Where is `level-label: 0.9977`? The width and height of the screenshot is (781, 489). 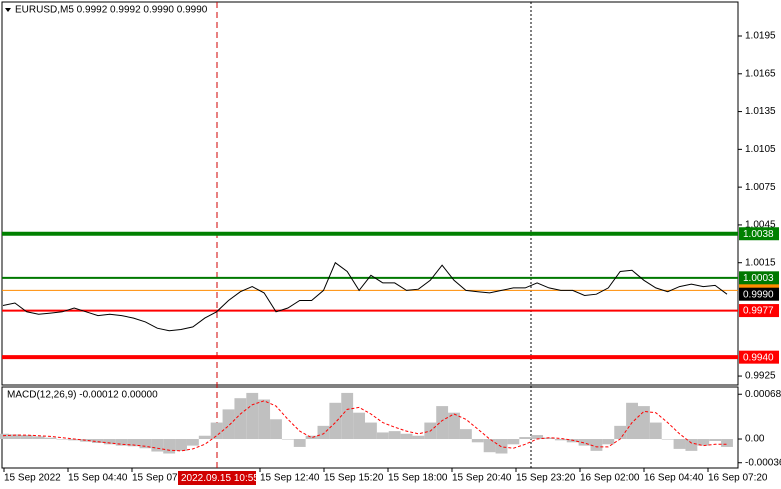
level-label: 0.9977 is located at coordinates (758, 311).